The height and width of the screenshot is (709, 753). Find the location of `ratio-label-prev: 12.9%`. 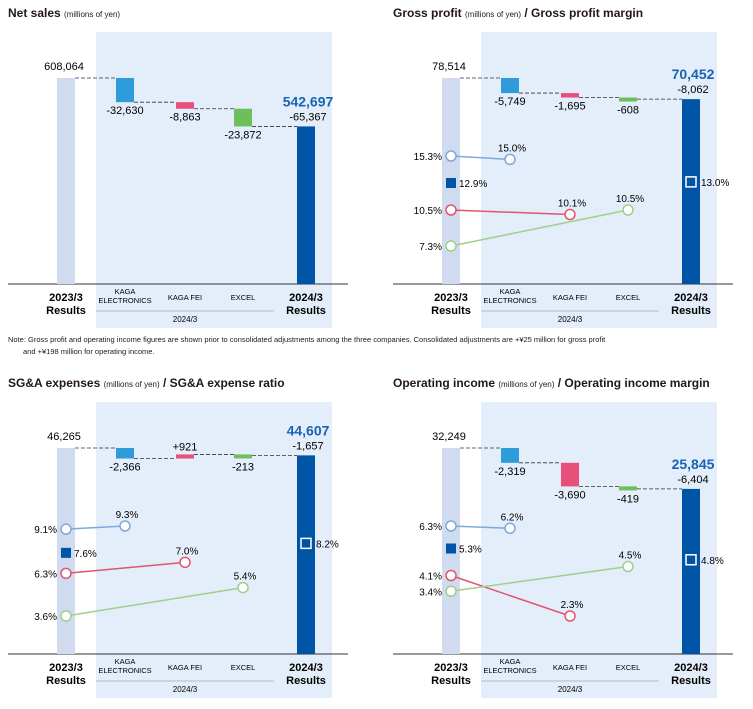

ratio-label-prev: 12.9% is located at coordinates (473, 184).